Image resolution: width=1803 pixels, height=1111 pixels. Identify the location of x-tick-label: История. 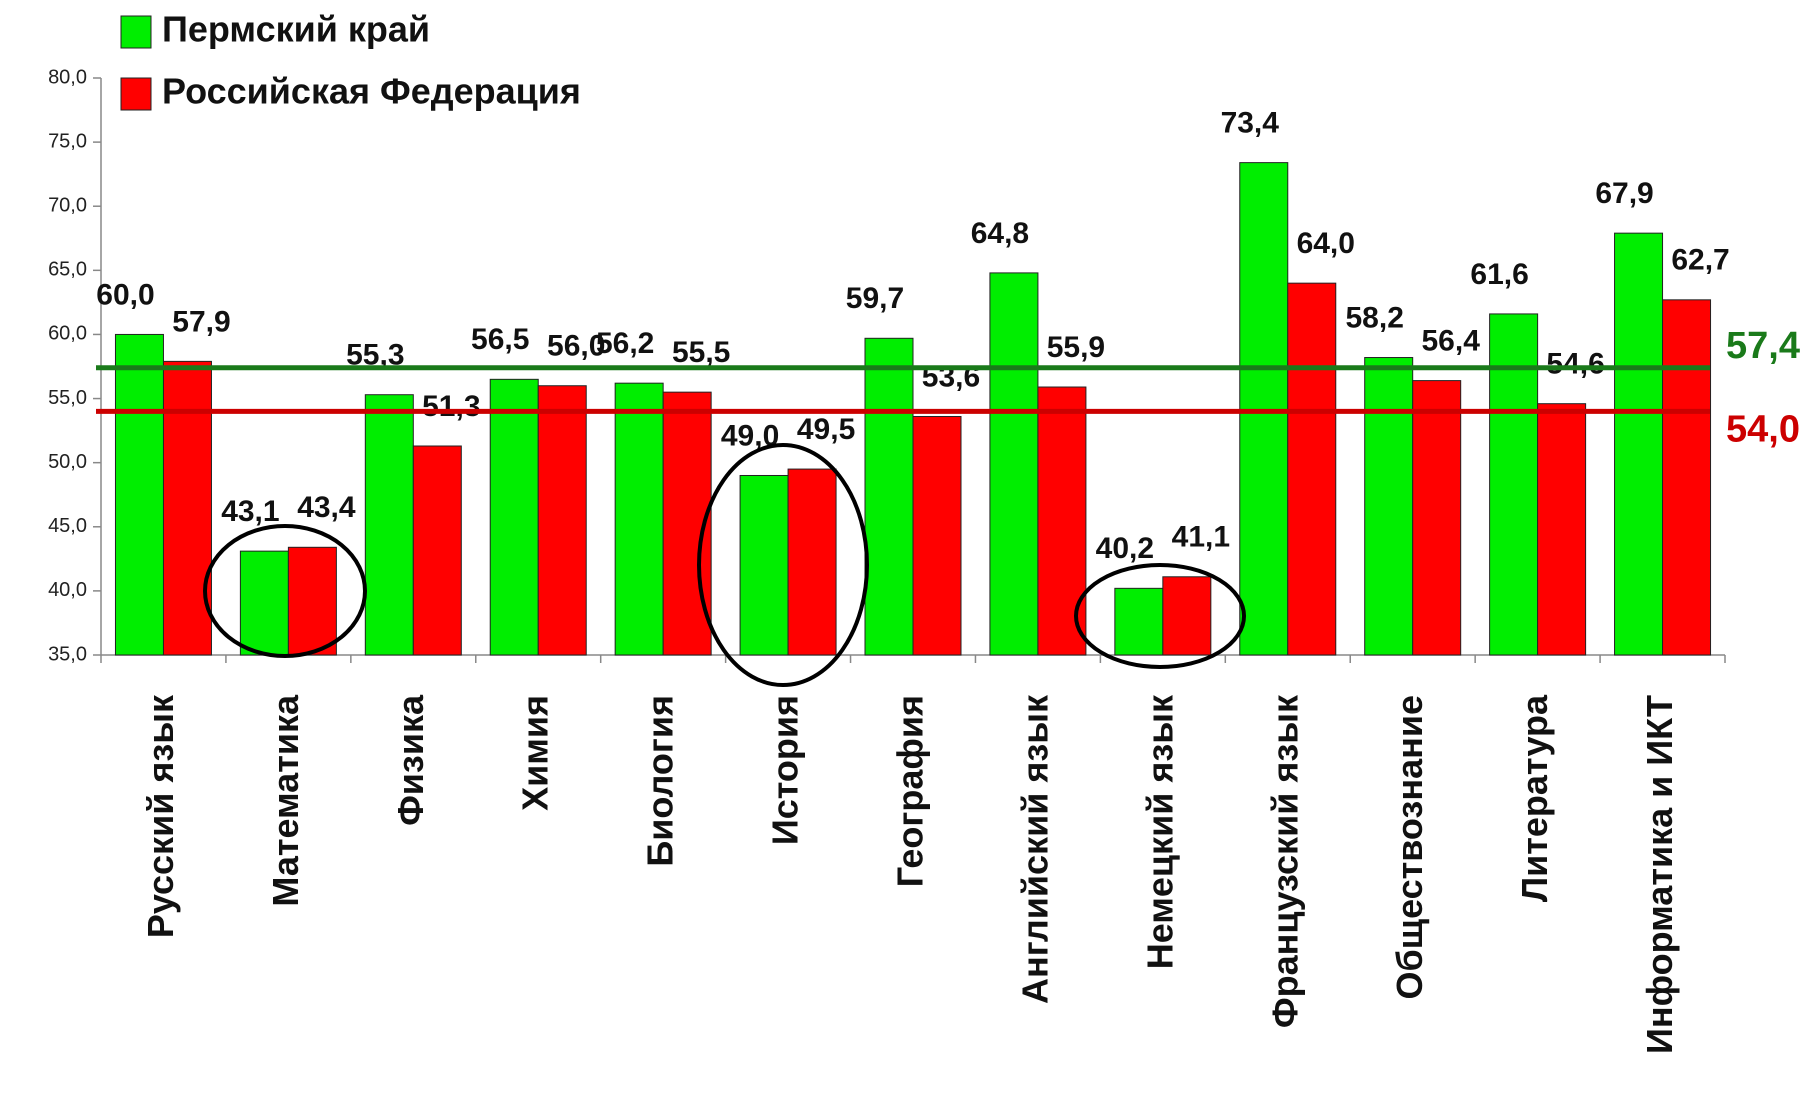
(785, 770).